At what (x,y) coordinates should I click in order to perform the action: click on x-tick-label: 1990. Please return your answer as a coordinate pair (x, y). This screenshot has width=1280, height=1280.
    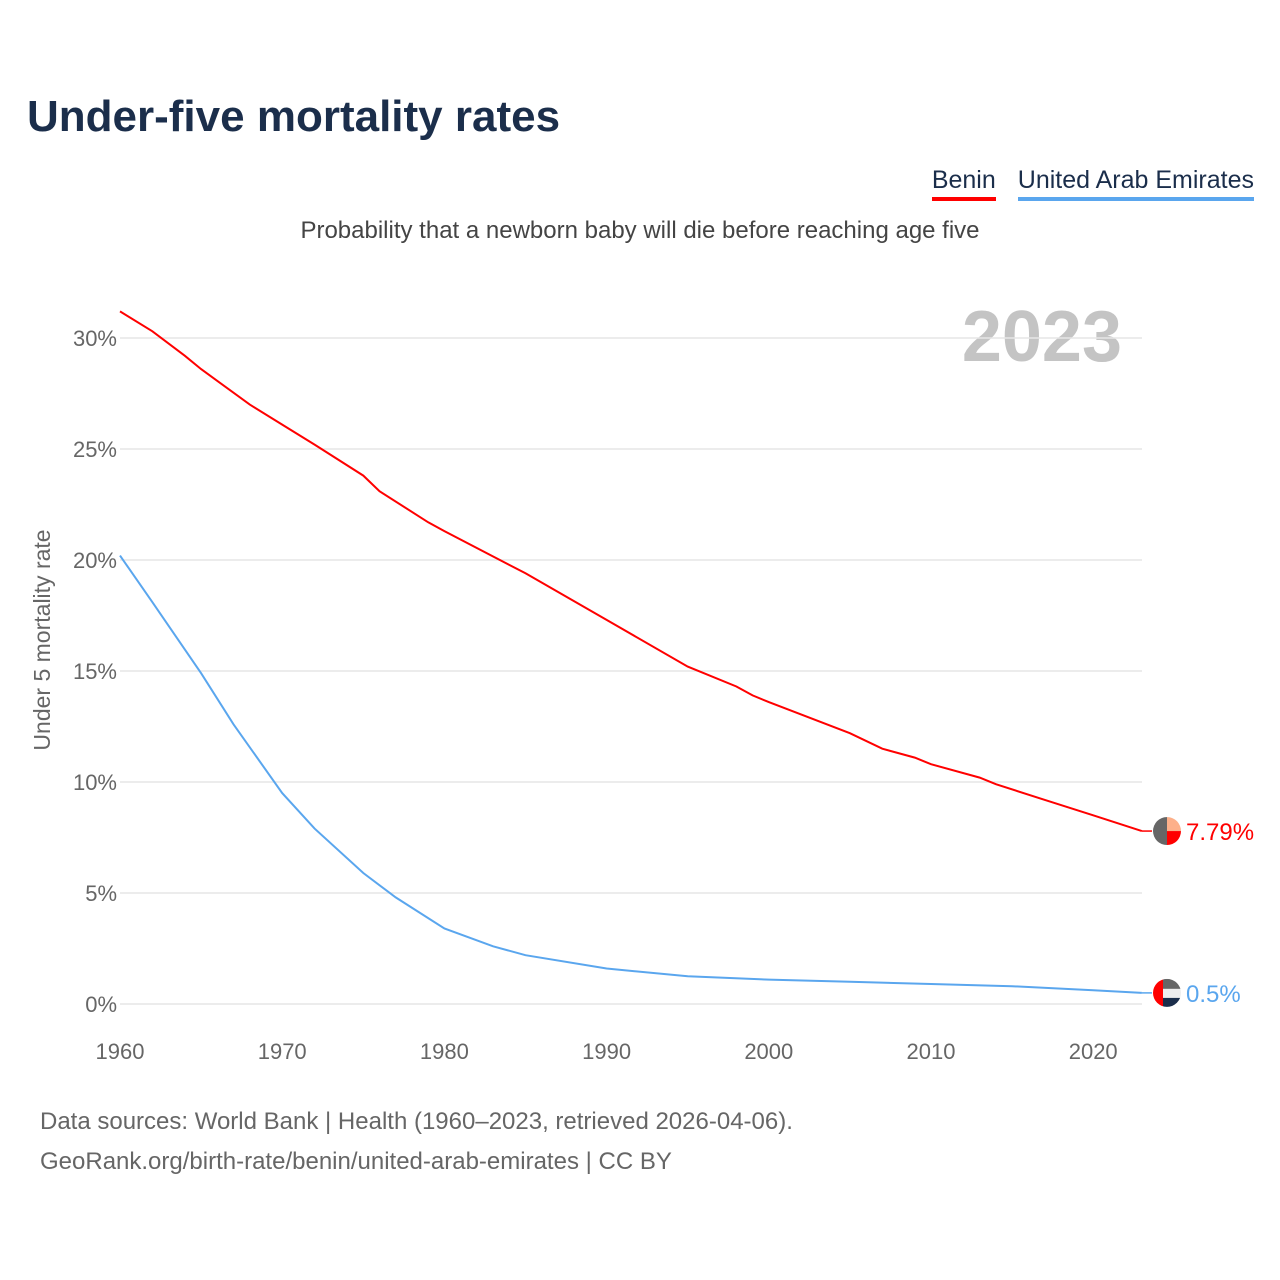
    Looking at the image, I should click on (606, 1051).